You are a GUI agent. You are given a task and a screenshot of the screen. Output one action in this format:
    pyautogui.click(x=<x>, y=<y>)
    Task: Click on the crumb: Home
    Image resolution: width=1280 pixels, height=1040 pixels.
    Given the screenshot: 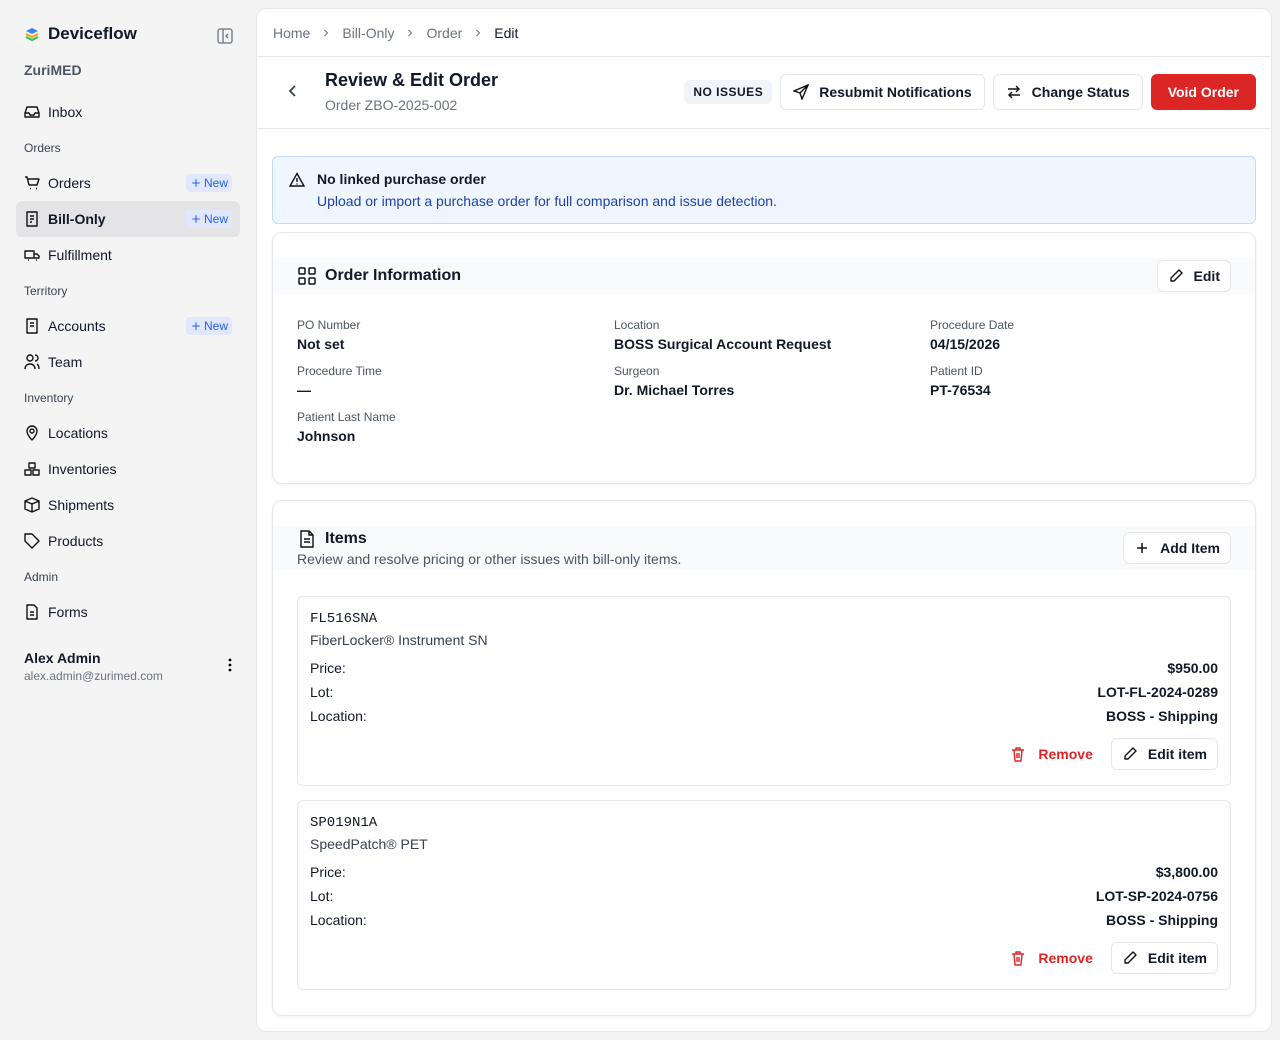 What is the action you would take?
    pyautogui.click(x=292, y=32)
    